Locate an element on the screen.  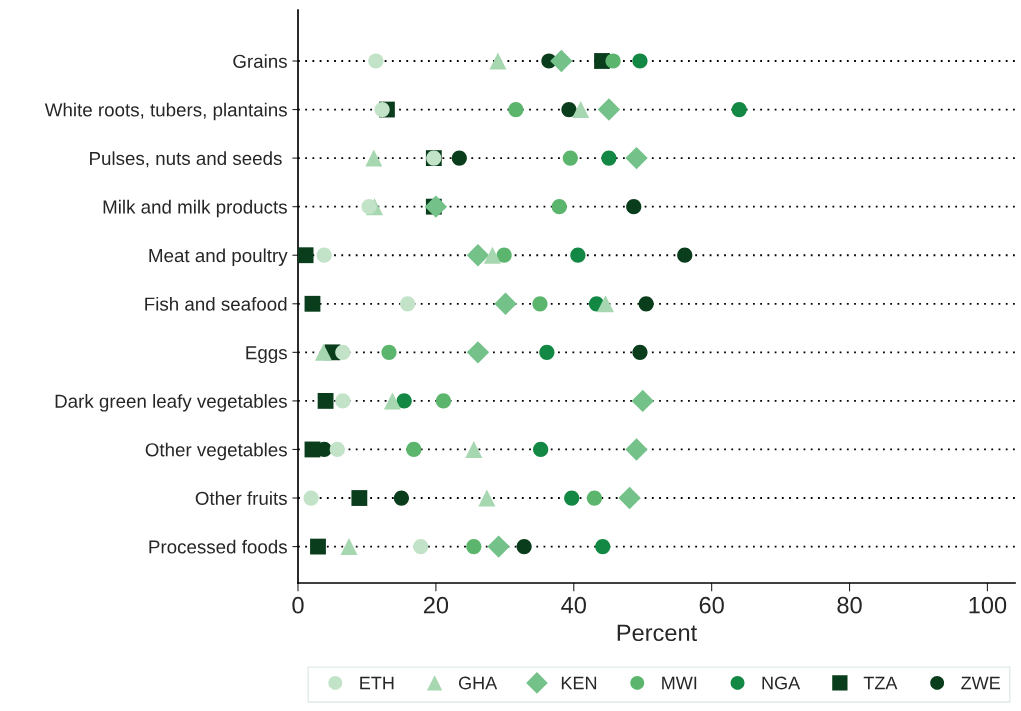
y-tick-label: White roots, tubers, plantains is located at coordinates (165, 111).